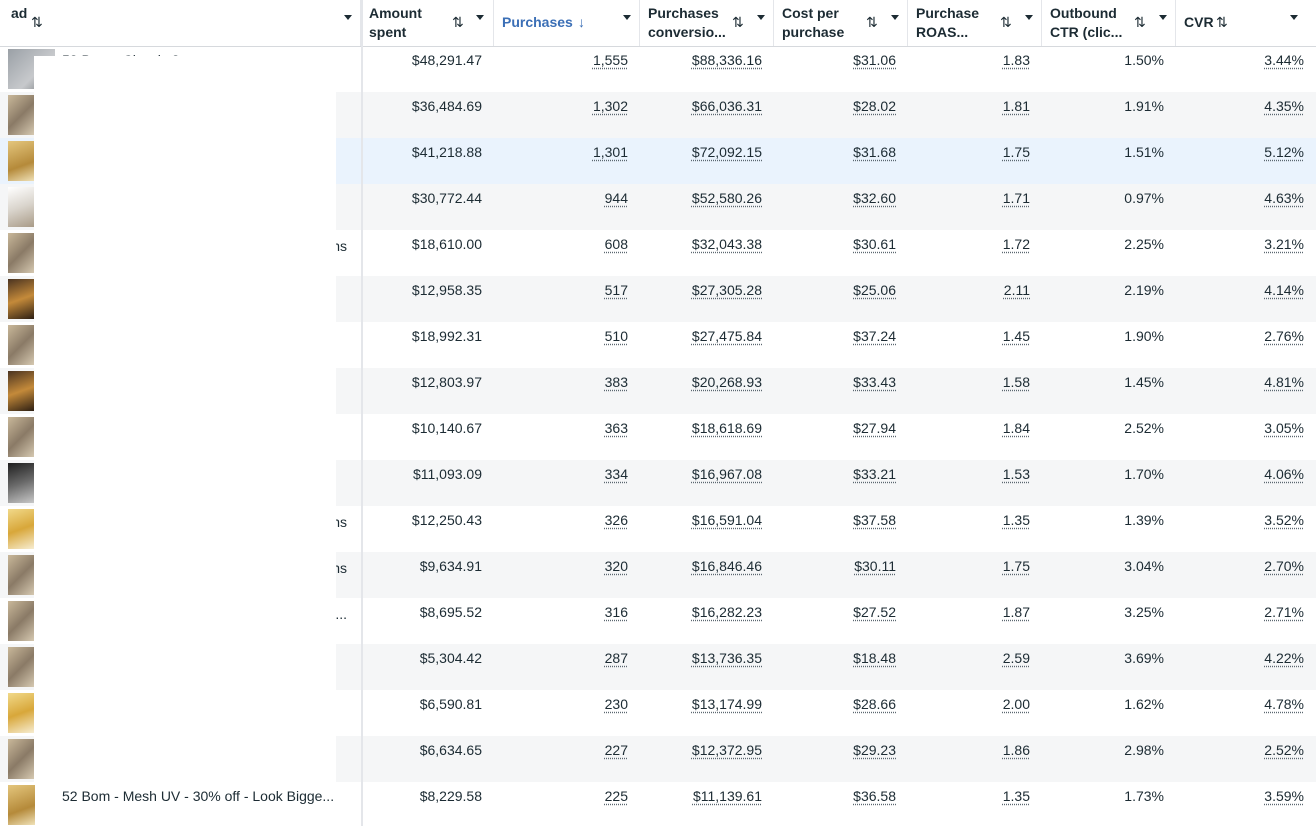 The image size is (1316, 828). I want to click on roas-value: 1.45, so click(1016, 336).